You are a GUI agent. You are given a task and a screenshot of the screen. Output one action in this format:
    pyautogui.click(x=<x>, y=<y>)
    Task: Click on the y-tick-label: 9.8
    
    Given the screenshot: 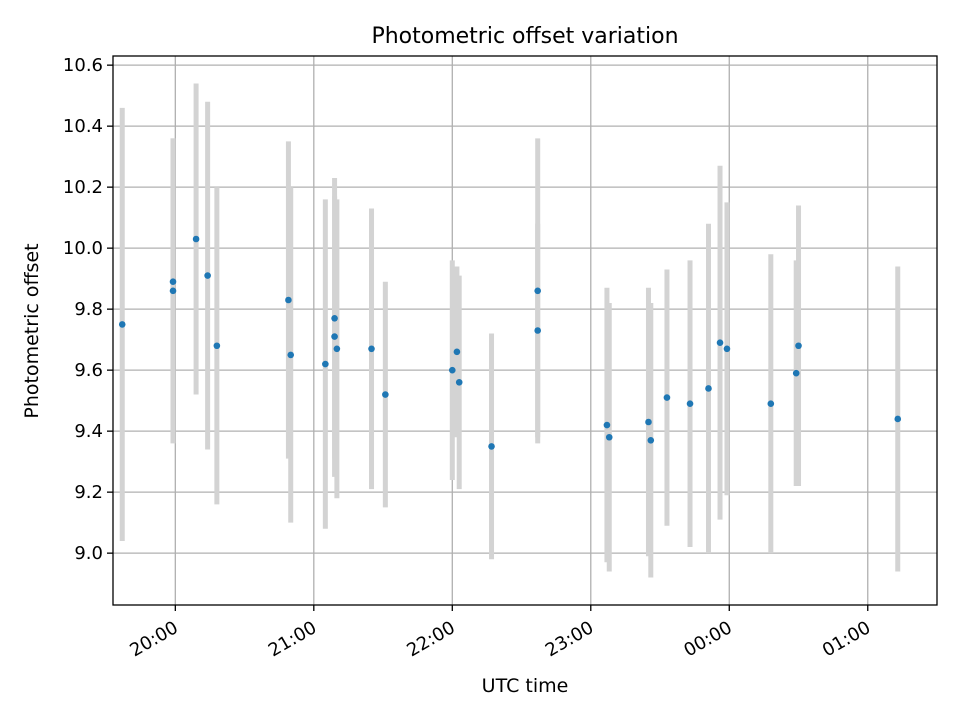 What is the action you would take?
    pyautogui.click(x=88, y=309)
    